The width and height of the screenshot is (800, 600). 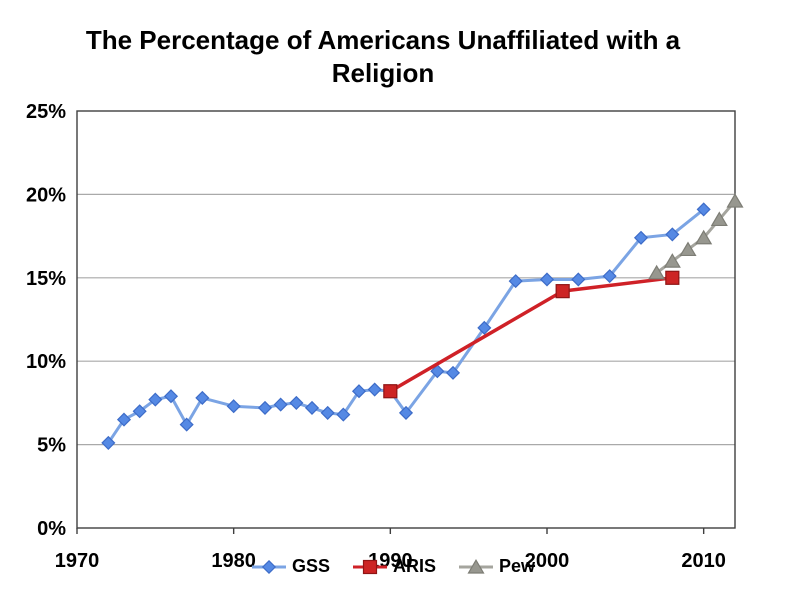 What do you see at coordinates (496, 566) in the screenshot?
I see `legend-item-pew: Pew` at bounding box center [496, 566].